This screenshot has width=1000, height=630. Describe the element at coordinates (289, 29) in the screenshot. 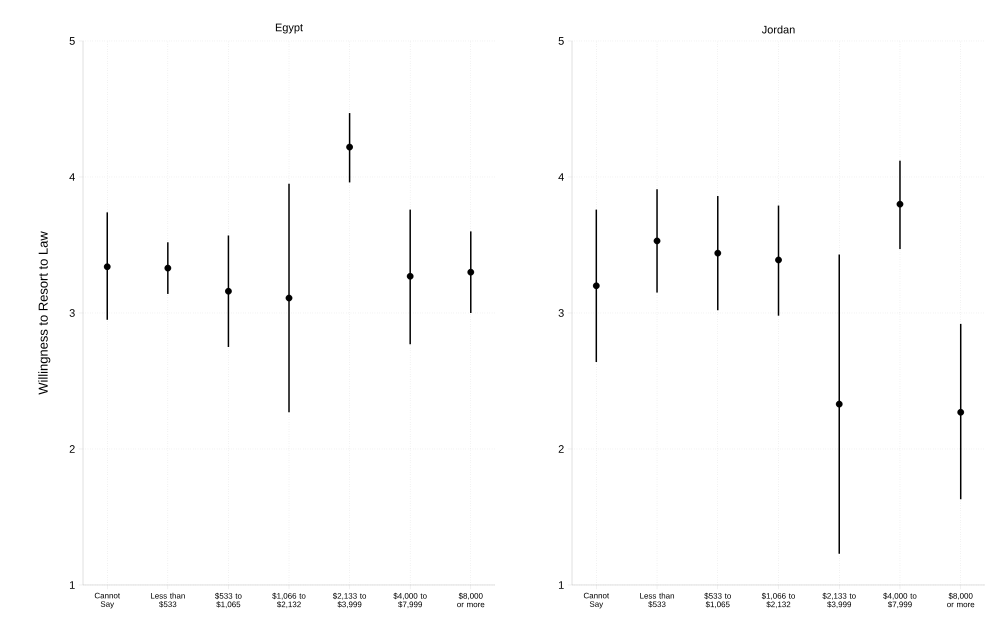

I see `chart-title: Egypt` at that location.